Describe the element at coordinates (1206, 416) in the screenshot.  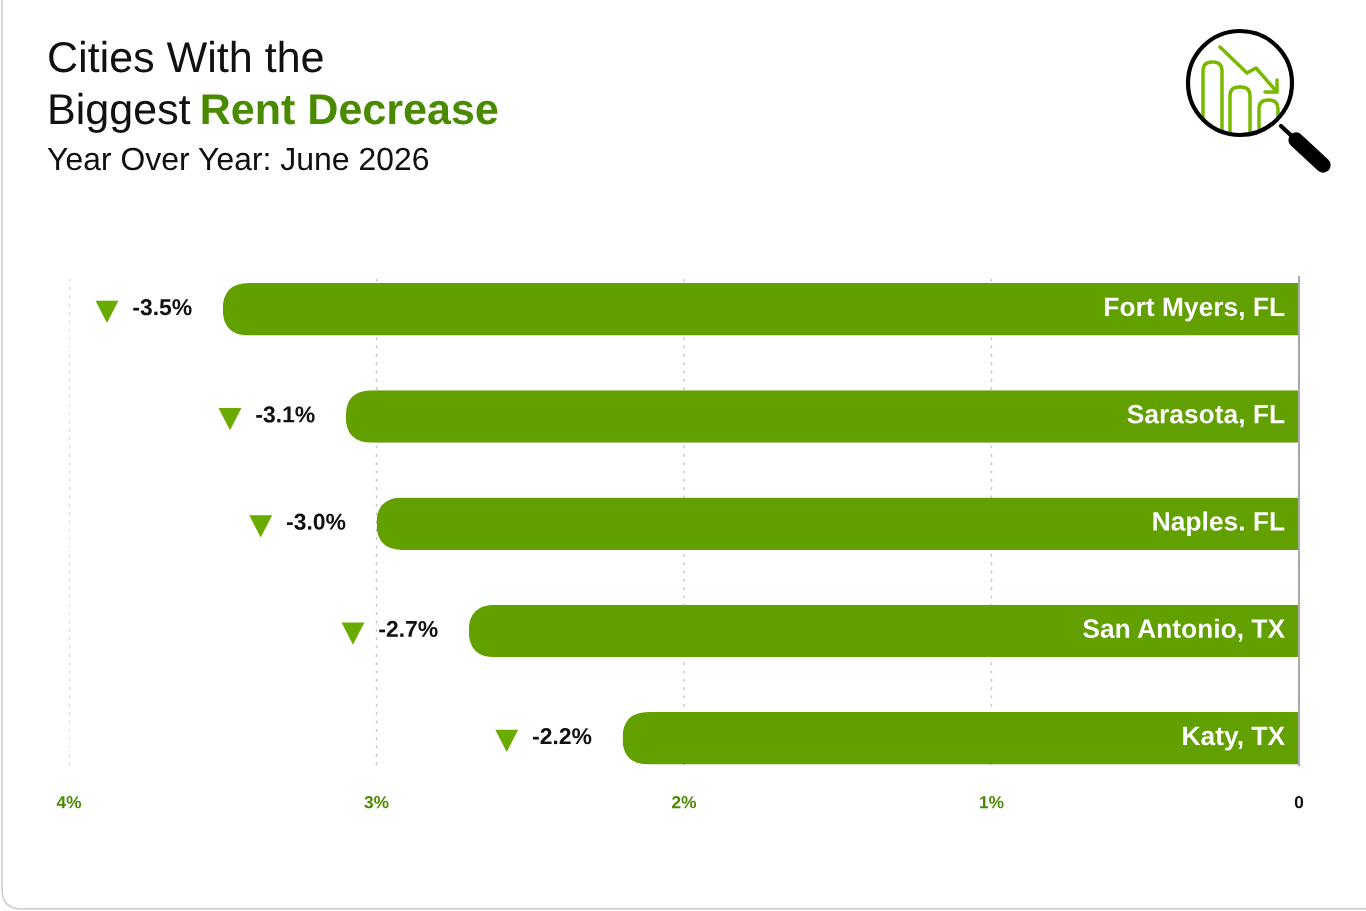
I see `y-tick-label: Sarasota, FL` at that location.